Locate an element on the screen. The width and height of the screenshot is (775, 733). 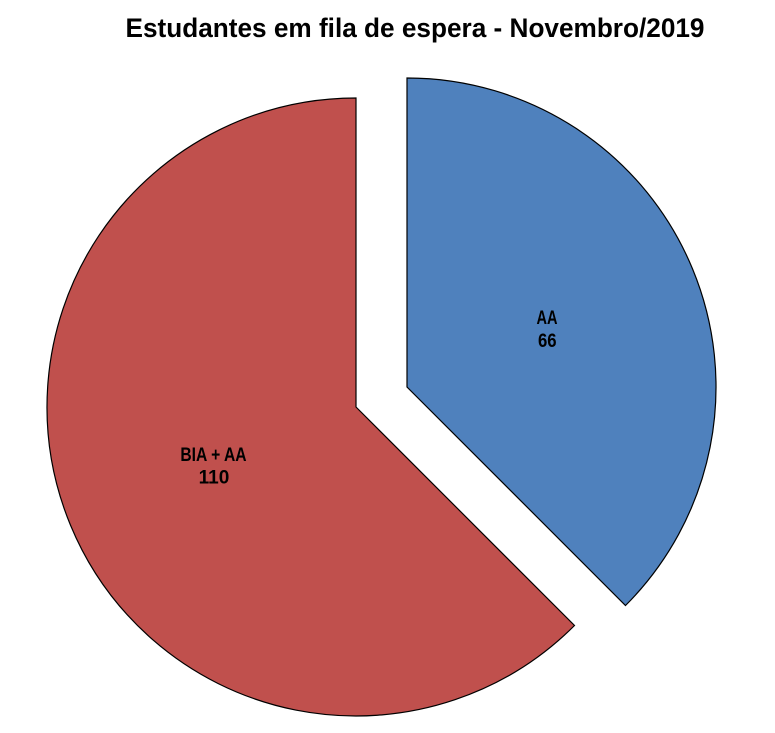
svg-text: 110 is located at coordinates (214, 478).